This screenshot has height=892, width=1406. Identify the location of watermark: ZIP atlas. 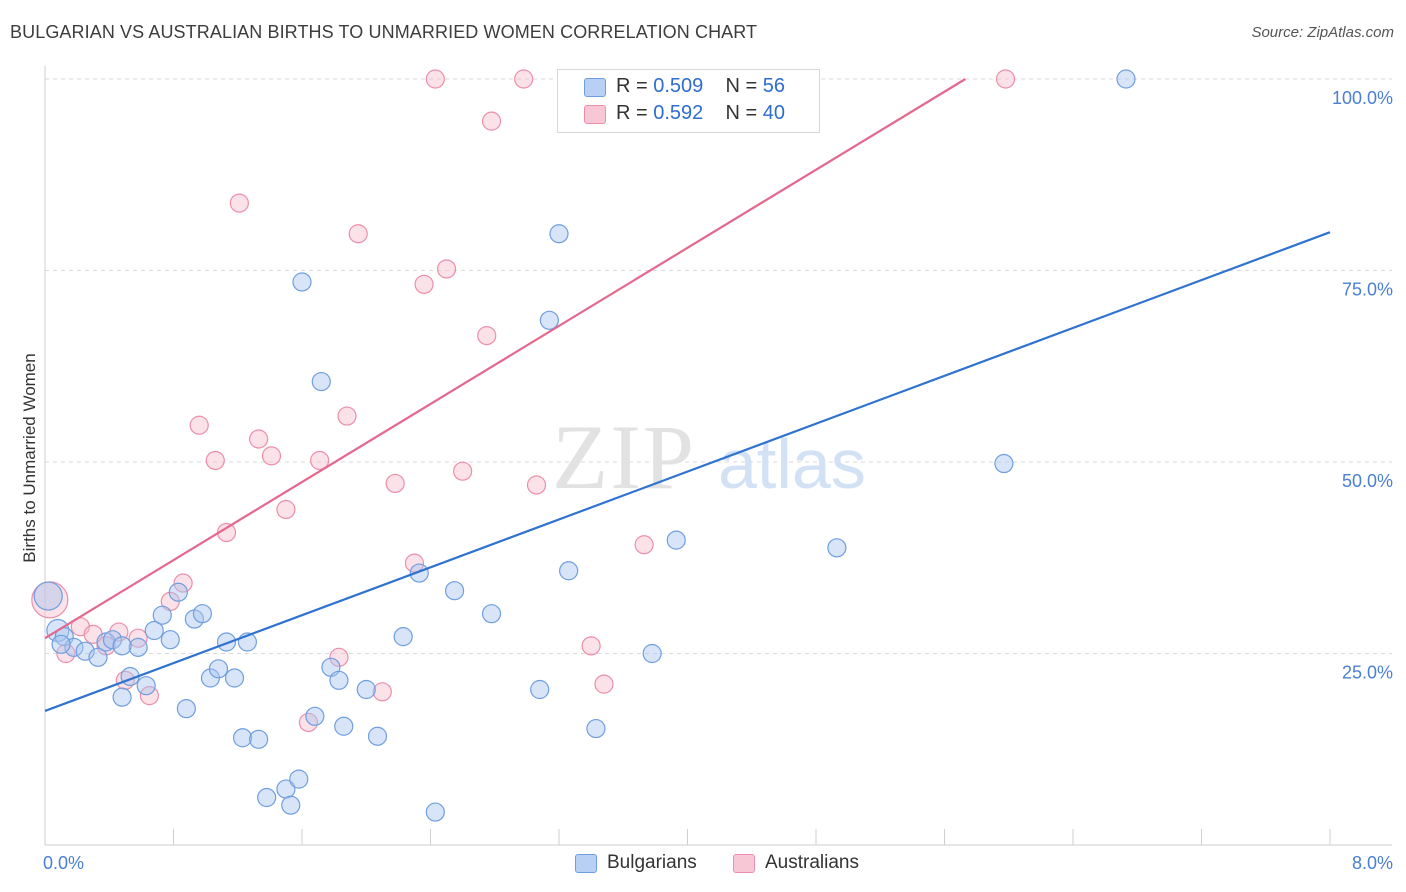
(709, 457).